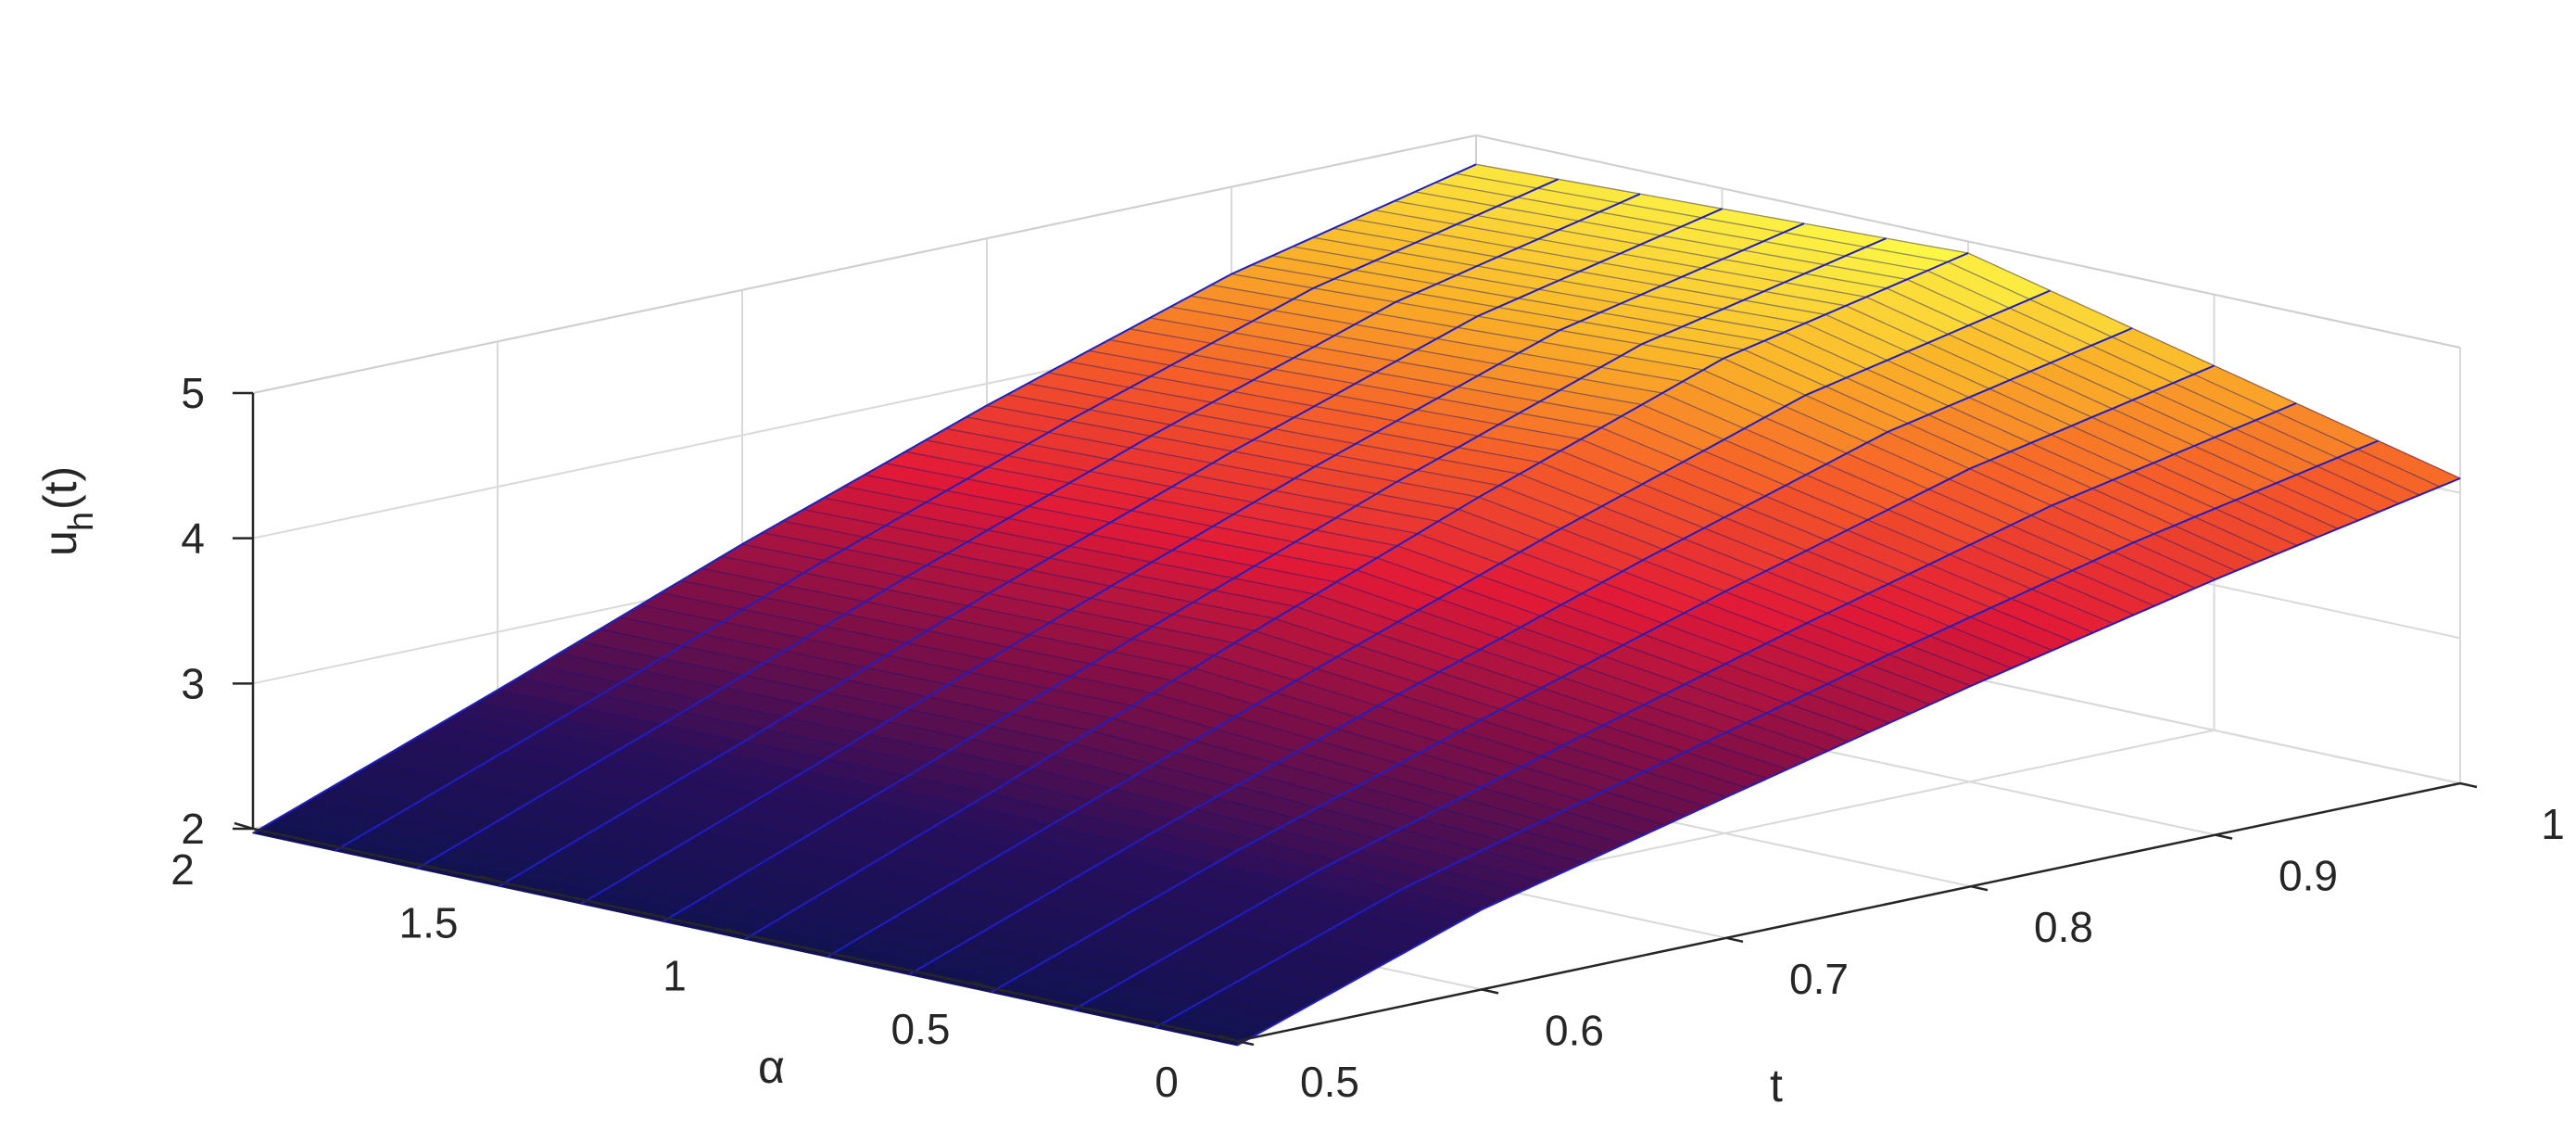 The height and width of the screenshot is (1130, 2576). Describe the element at coordinates (1849, 912) in the screenshot. I see `x-axis-line` at that location.